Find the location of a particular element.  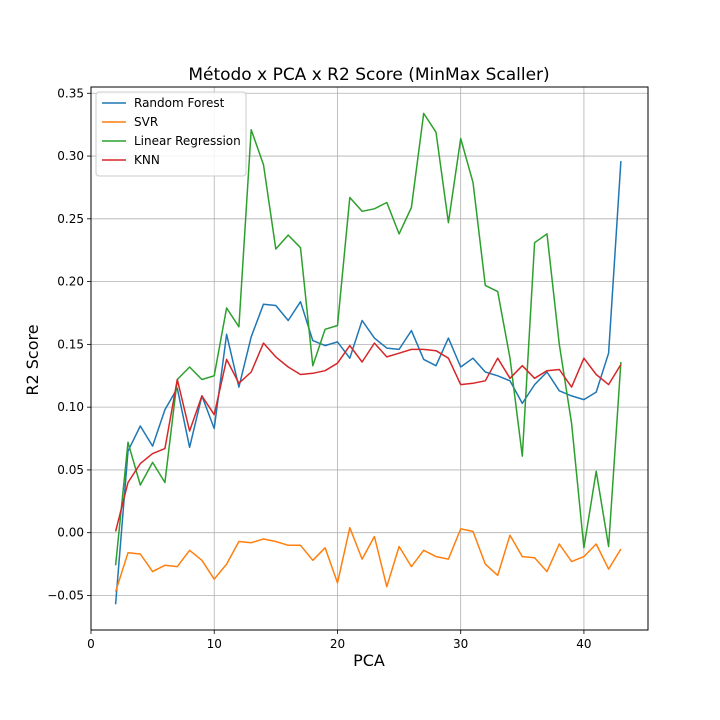

x-axis-label: PCA is located at coordinates (369, 660).